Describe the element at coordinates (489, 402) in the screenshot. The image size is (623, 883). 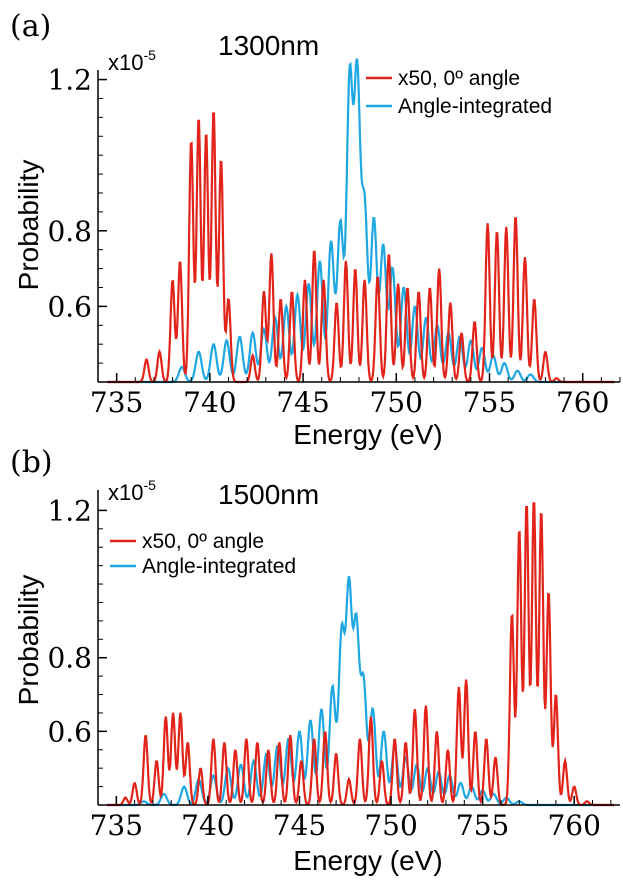
I see `panel-a-xtick-label: 755` at that location.